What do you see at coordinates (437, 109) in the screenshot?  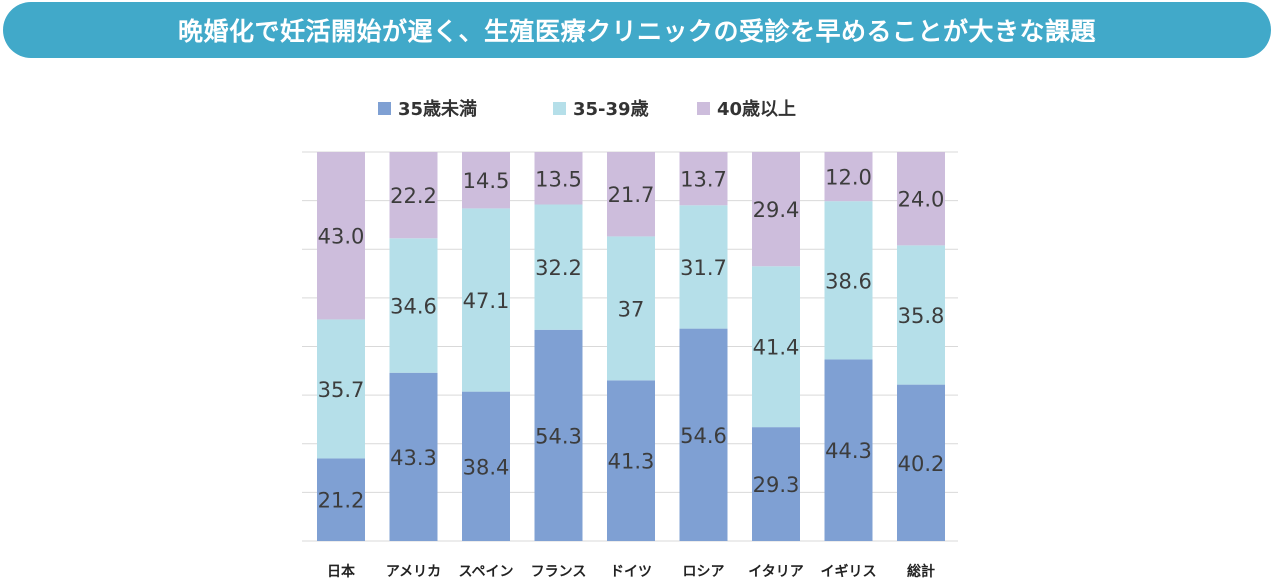 I see `legend-label: 35歳未満` at bounding box center [437, 109].